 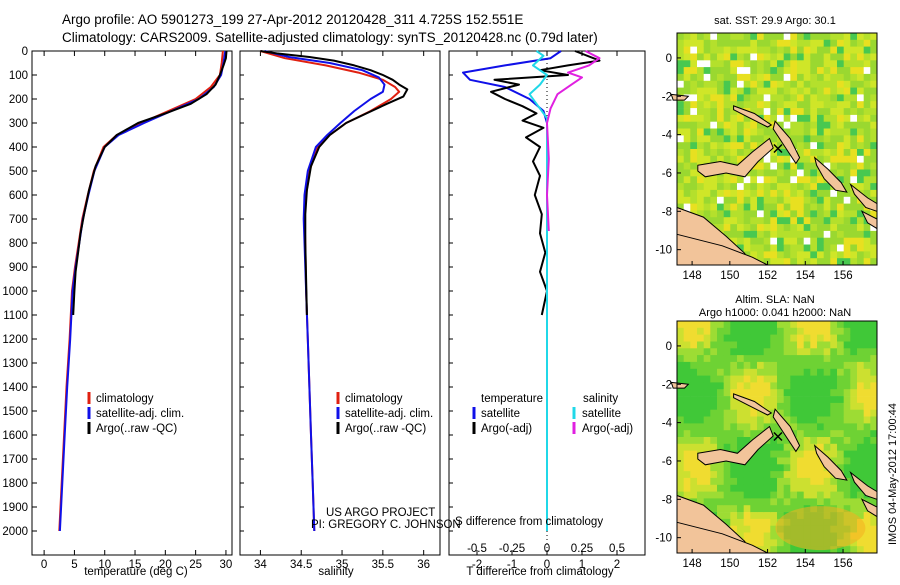 I want to click on y-tick-label: 1200, so click(x=15, y=340).